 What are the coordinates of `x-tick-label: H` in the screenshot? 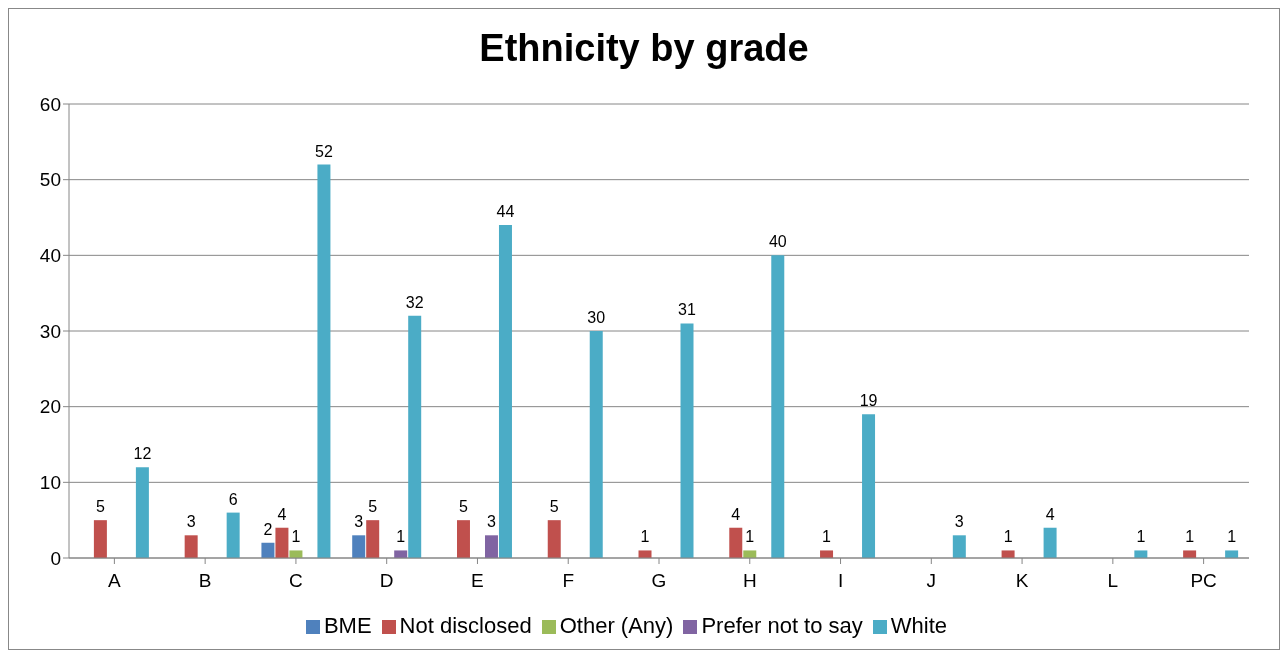 It's located at (749, 581).